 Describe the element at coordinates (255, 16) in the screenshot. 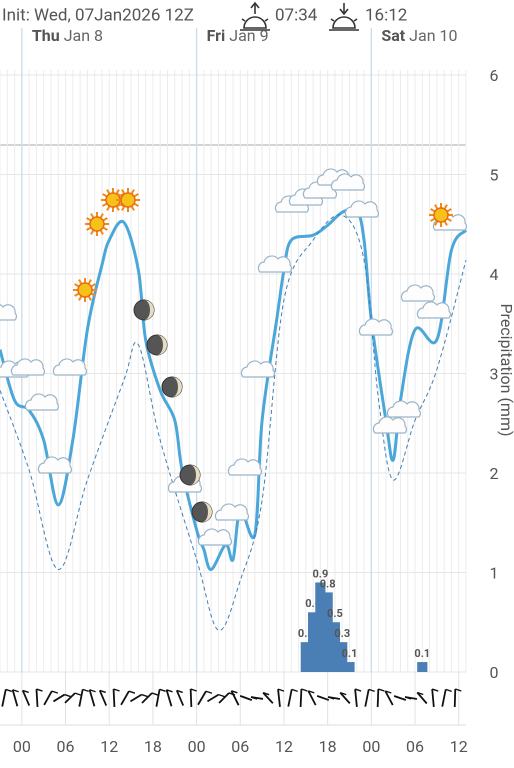

I see `sunrise-icon` at that location.